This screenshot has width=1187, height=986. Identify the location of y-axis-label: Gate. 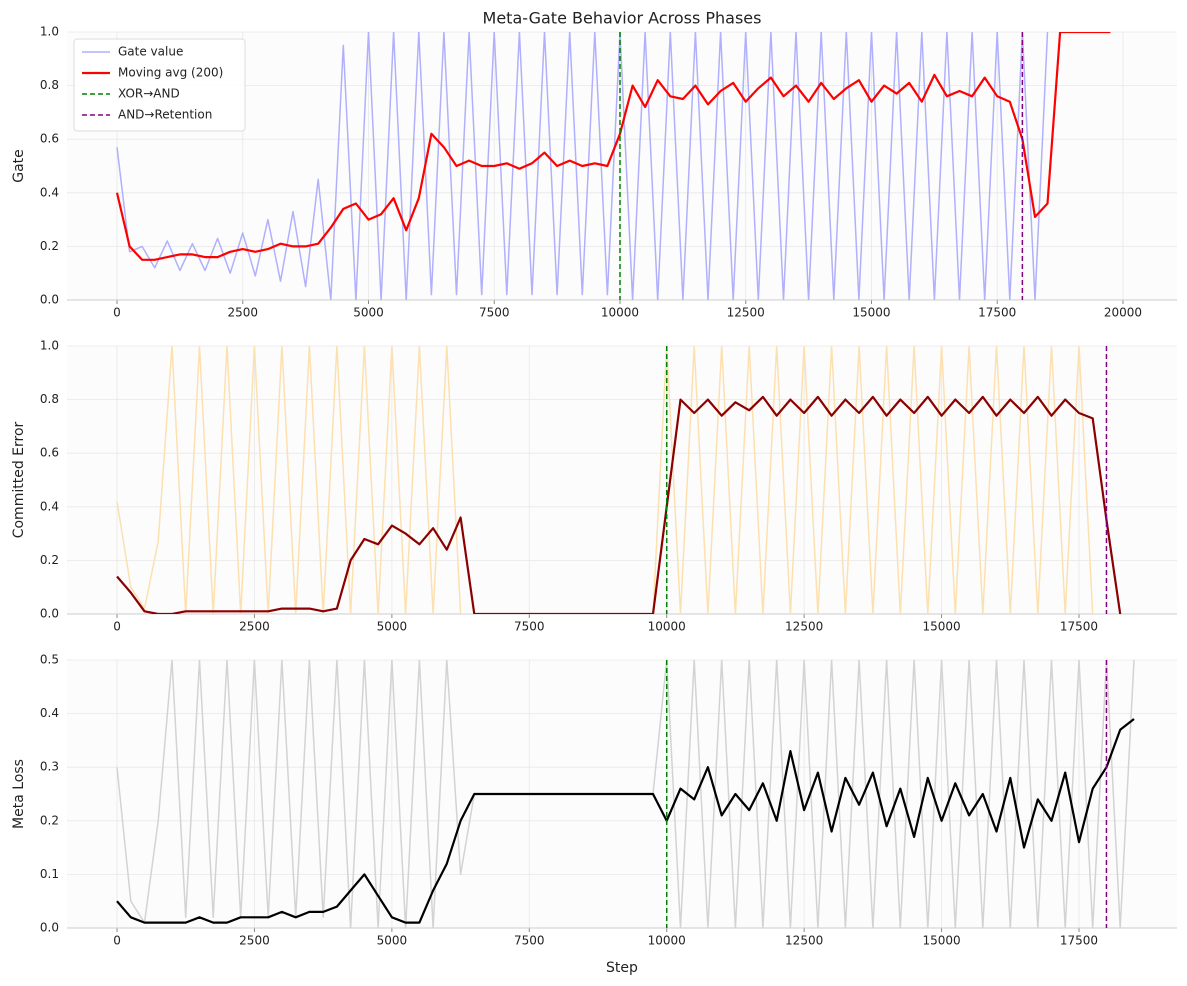
(19, 166).